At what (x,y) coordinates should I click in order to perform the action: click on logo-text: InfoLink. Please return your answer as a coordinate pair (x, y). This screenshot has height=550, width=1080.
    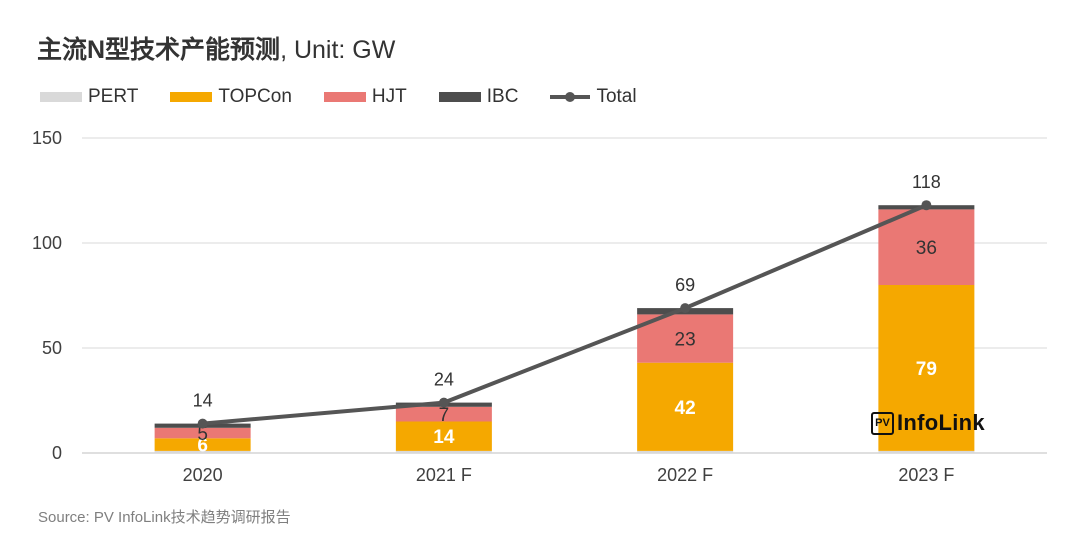
    Looking at the image, I should click on (941, 422).